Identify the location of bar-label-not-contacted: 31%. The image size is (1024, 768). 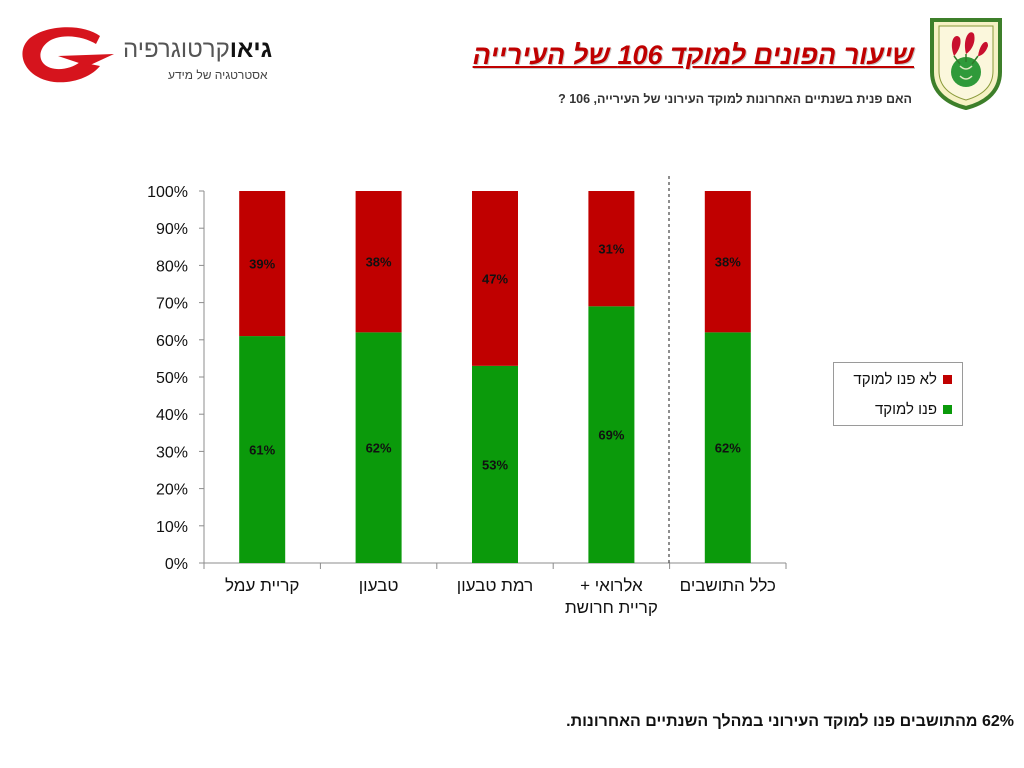
(611, 249).